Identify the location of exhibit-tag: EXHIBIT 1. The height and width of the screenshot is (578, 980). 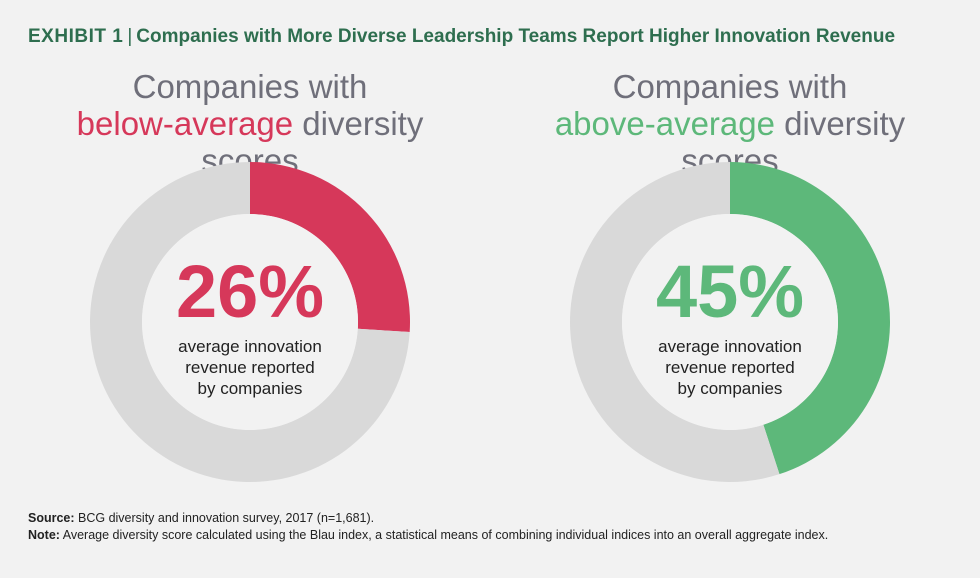
(76, 36).